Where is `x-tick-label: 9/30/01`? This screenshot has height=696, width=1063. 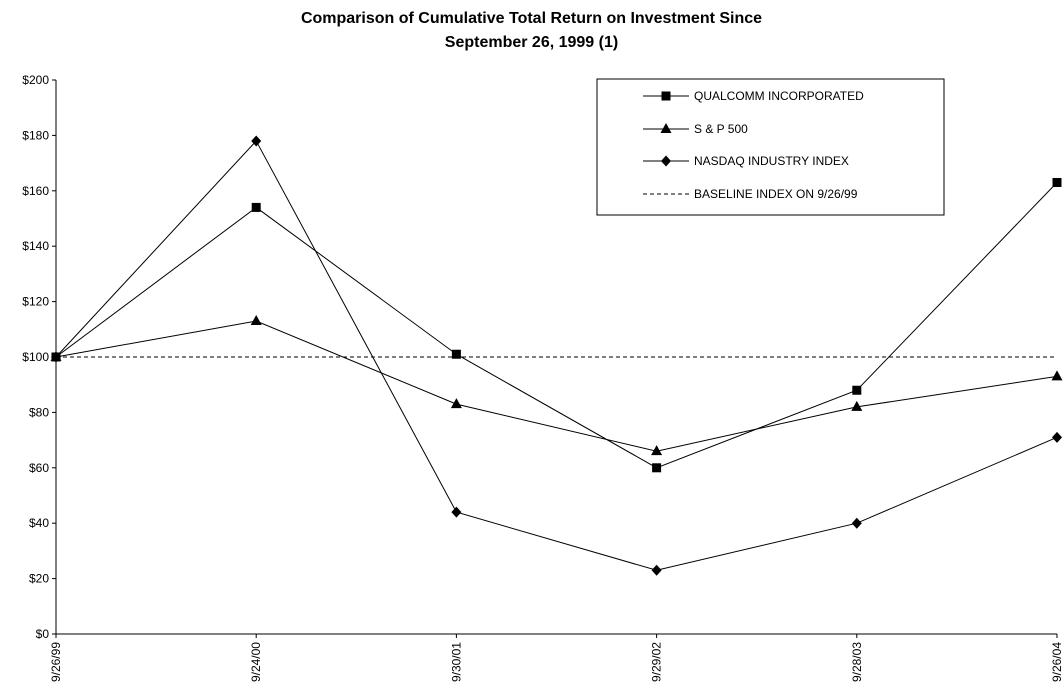 x-tick-label: 9/30/01 is located at coordinates (456, 662).